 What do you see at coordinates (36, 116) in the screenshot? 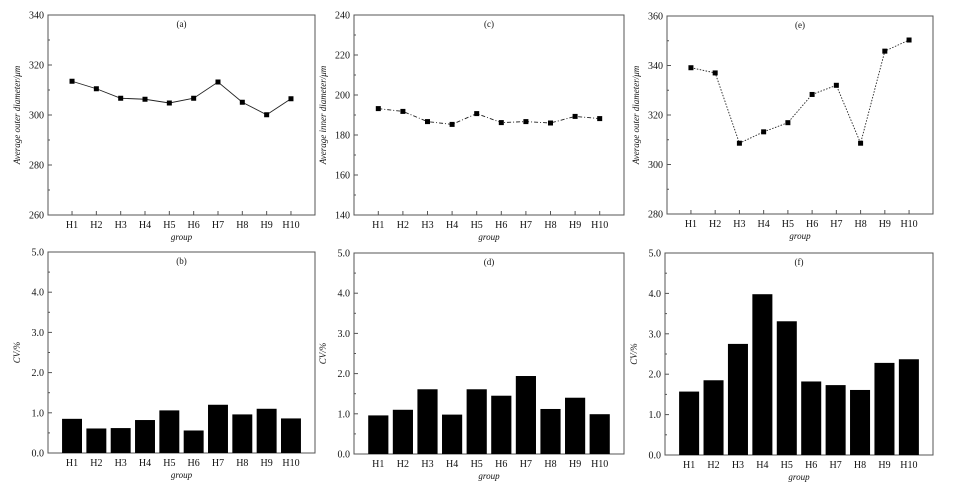
I see `y-tick-label: 300` at bounding box center [36, 116].